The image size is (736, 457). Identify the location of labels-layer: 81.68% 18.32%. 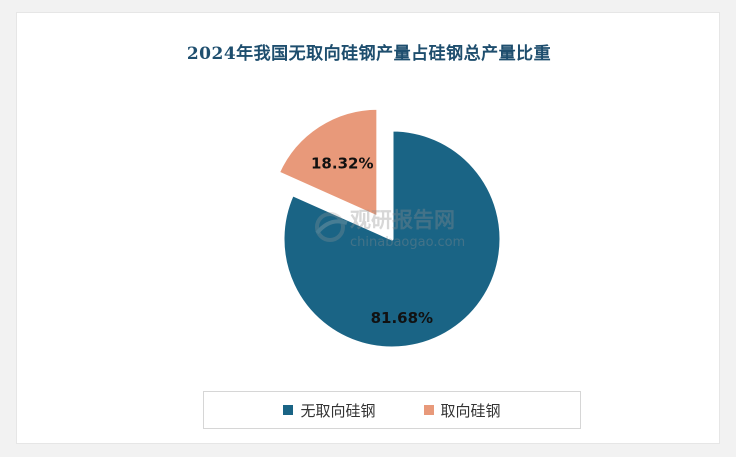
(372, 240).